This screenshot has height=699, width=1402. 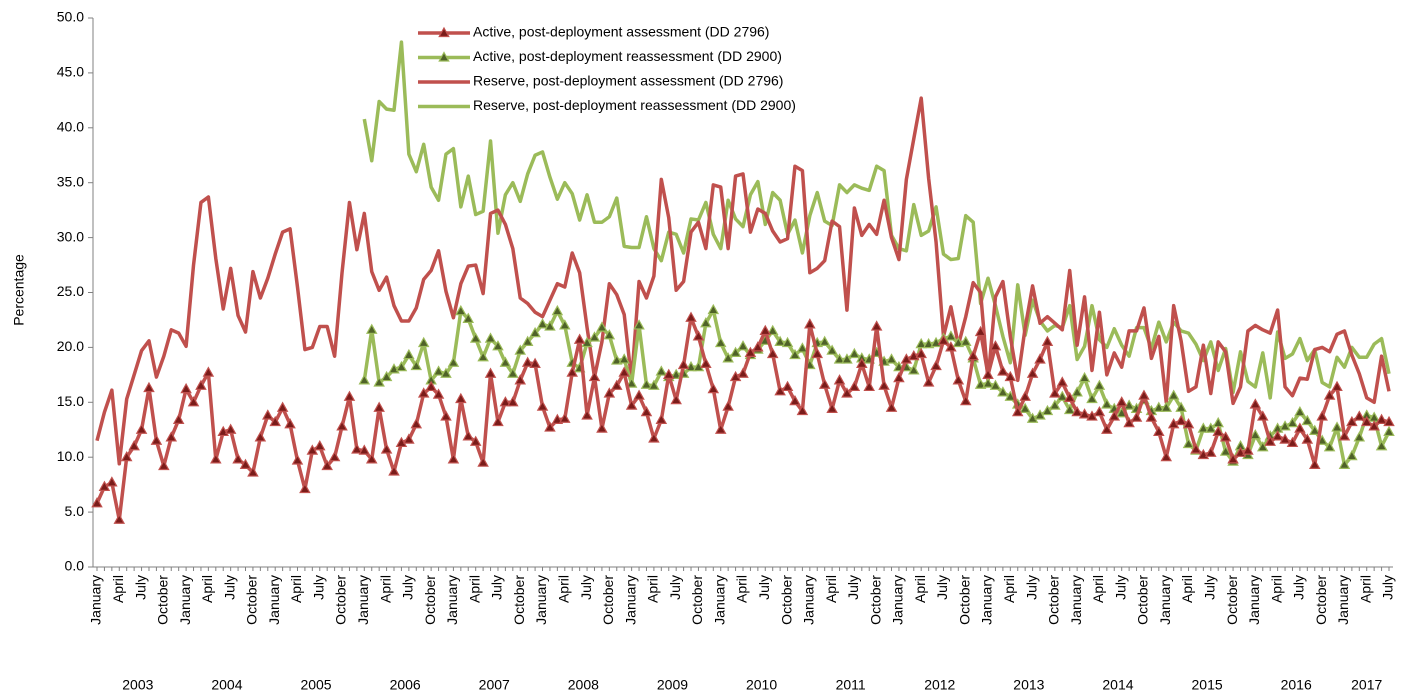 What do you see at coordinates (70, 456) in the screenshot?
I see `y-tick-label: 10.0` at bounding box center [70, 456].